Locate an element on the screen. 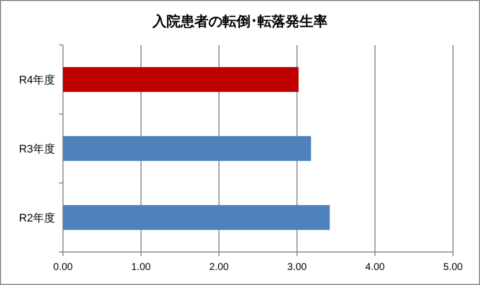  y-tick-label: R4年度 is located at coordinates (36, 80).